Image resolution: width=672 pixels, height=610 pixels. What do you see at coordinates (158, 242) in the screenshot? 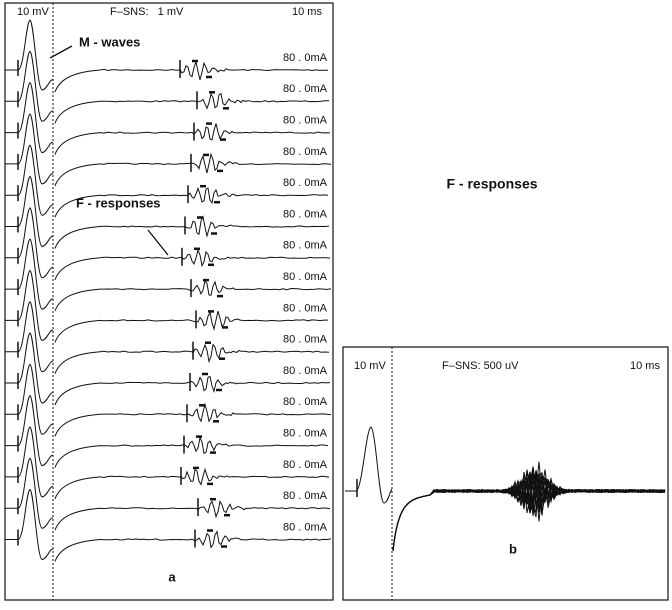
I see `f-responses-pointer` at bounding box center [158, 242].